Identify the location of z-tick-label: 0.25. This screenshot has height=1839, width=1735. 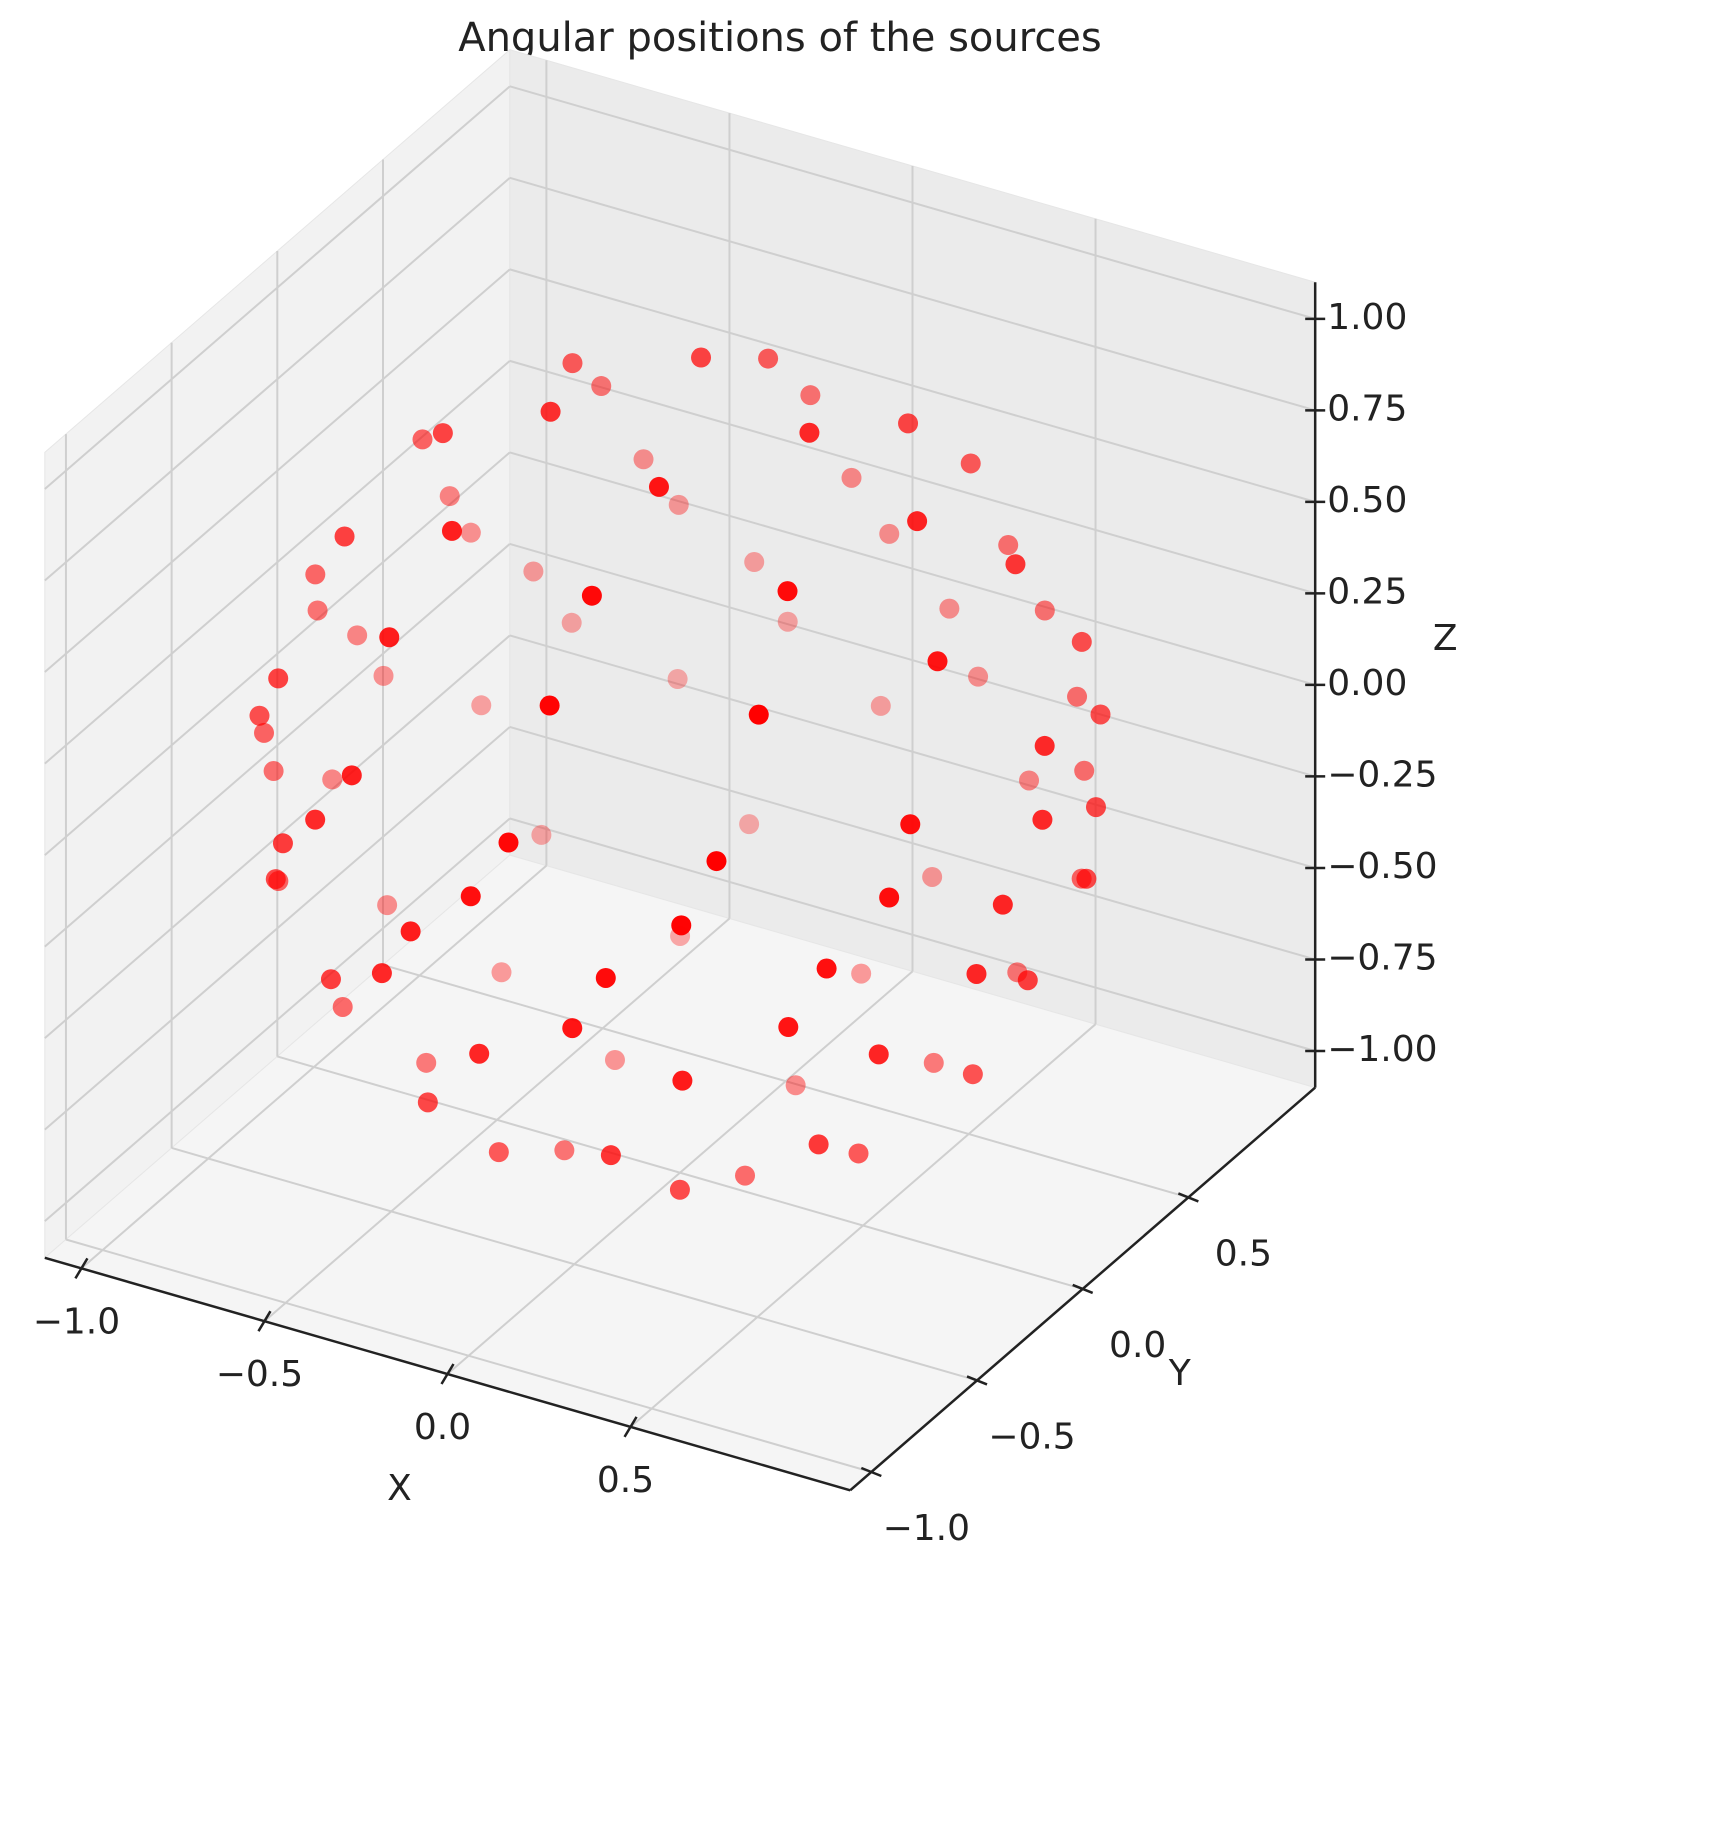
(1367, 591).